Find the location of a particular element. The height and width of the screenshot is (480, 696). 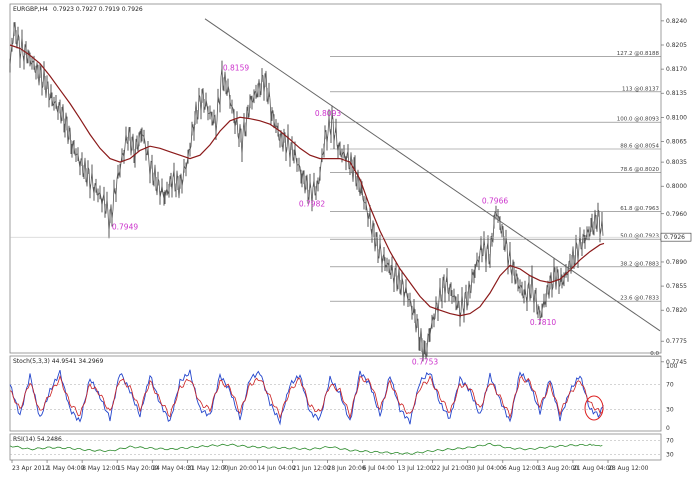

price-annotation: 0.7810 is located at coordinates (543, 322).